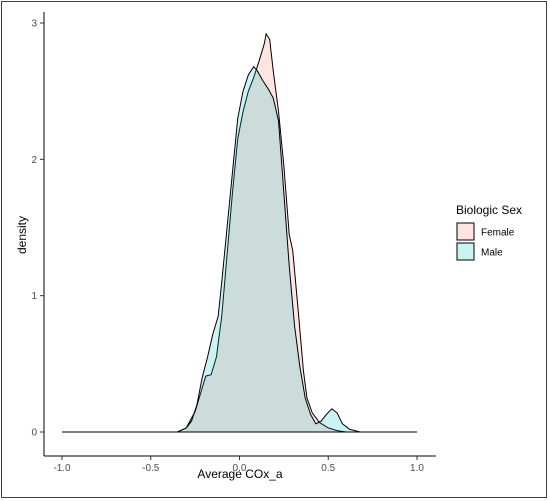 Image resolution: width=550 pixels, height=501 pixels. I want to click on x-axis-title: Average COx_a, so click(239, 474).